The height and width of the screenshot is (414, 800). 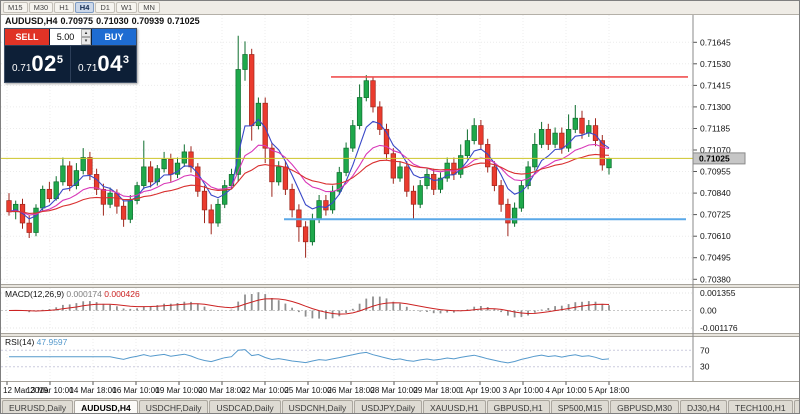 I want to click on chart-ohlc-header: AUDUSD,H4 0.70975 0.71030 0.70939 0.71025, so click(x=104, y=21).